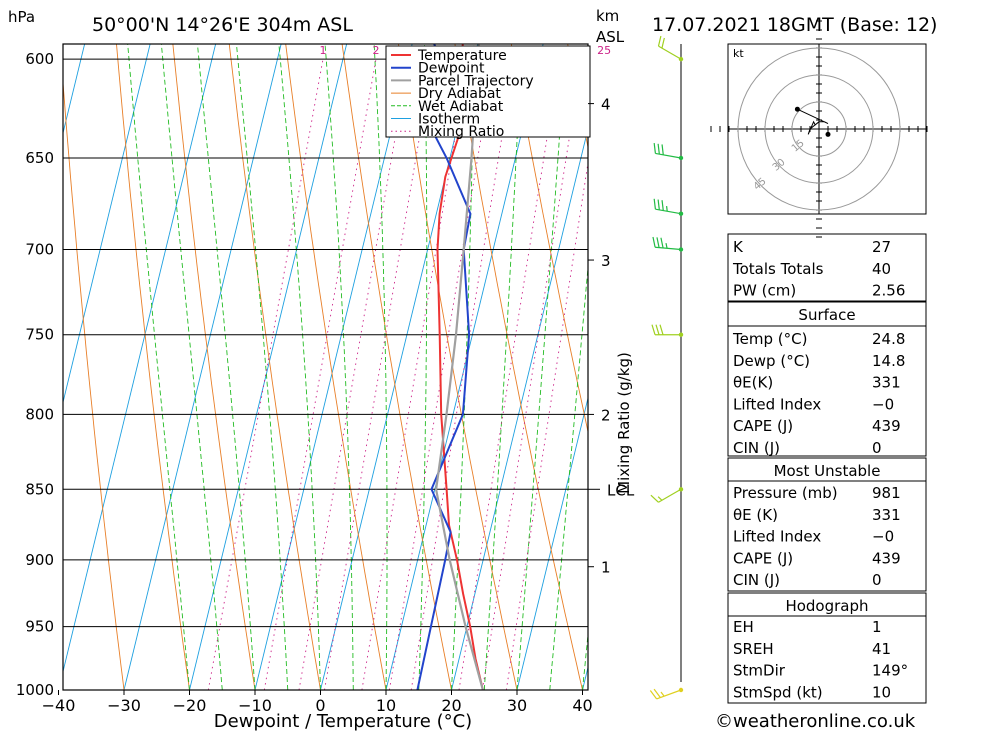  What do you see at coordinates (459, 94) in the screenshot?
I see `legend-dry-adiabat: Dry Adiabat` at bounding box center [459, 94].